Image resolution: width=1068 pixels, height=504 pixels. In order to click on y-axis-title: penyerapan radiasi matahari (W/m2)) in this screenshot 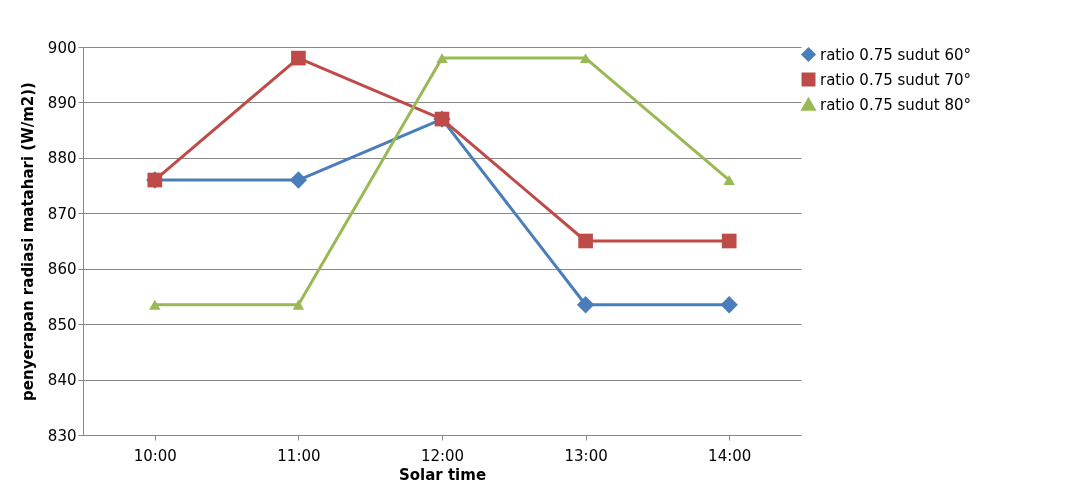, I will do `click(27, 241)`.